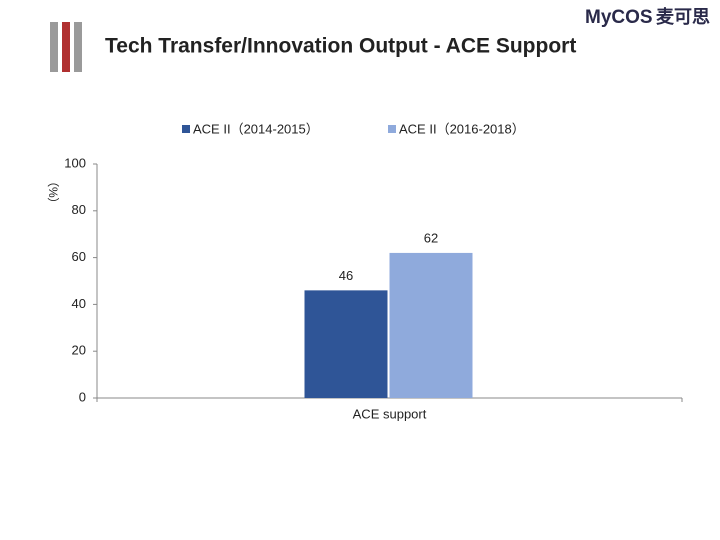  What do you see at coordinates (79, 303) in the screenshot?
I see `y-tick-label: 40` at bounding box center [79, 303].